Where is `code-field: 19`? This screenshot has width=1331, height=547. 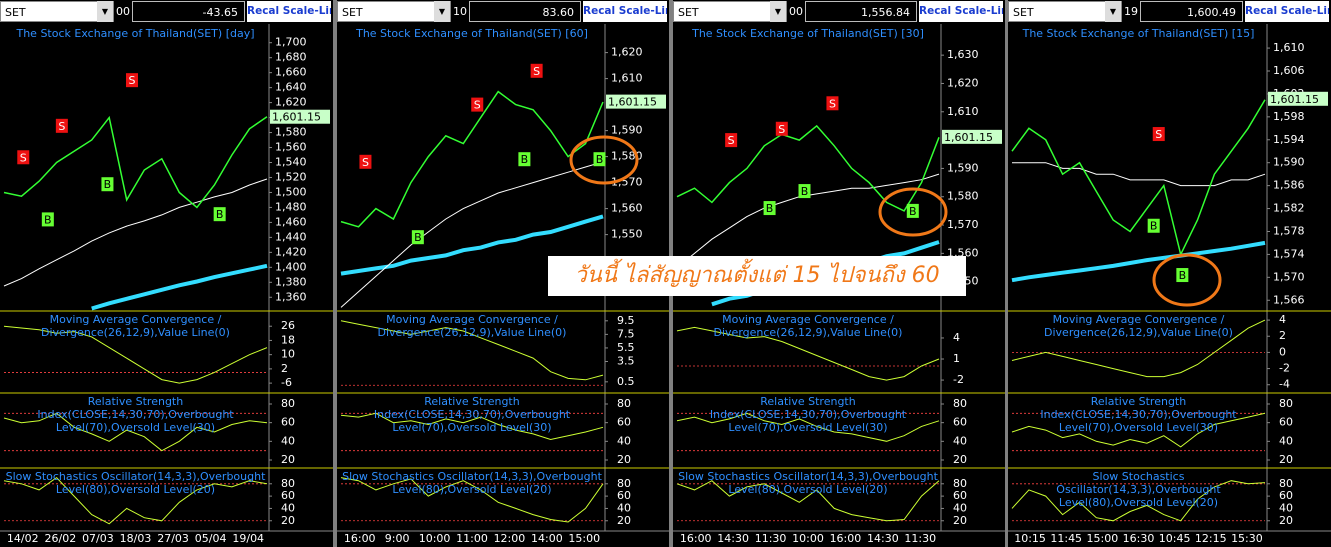
code-field: 19 is located at coordinates (1132, 11).